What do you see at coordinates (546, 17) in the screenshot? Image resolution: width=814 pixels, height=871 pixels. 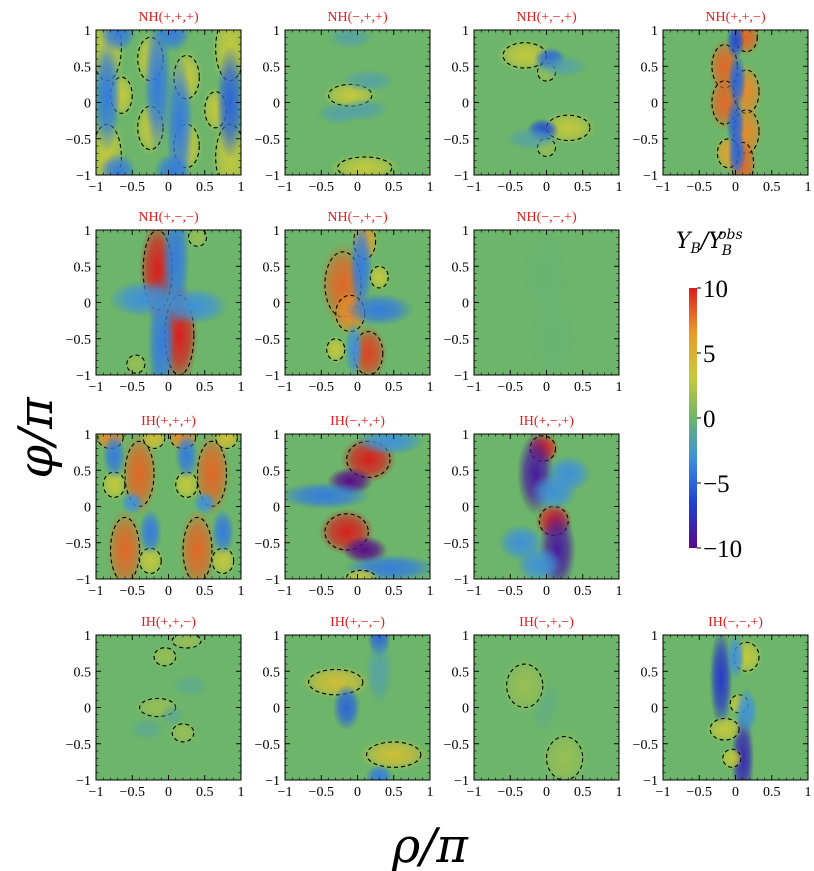 I see `panel-title: NH(+,−,+)` at bounding box center [546, 17].